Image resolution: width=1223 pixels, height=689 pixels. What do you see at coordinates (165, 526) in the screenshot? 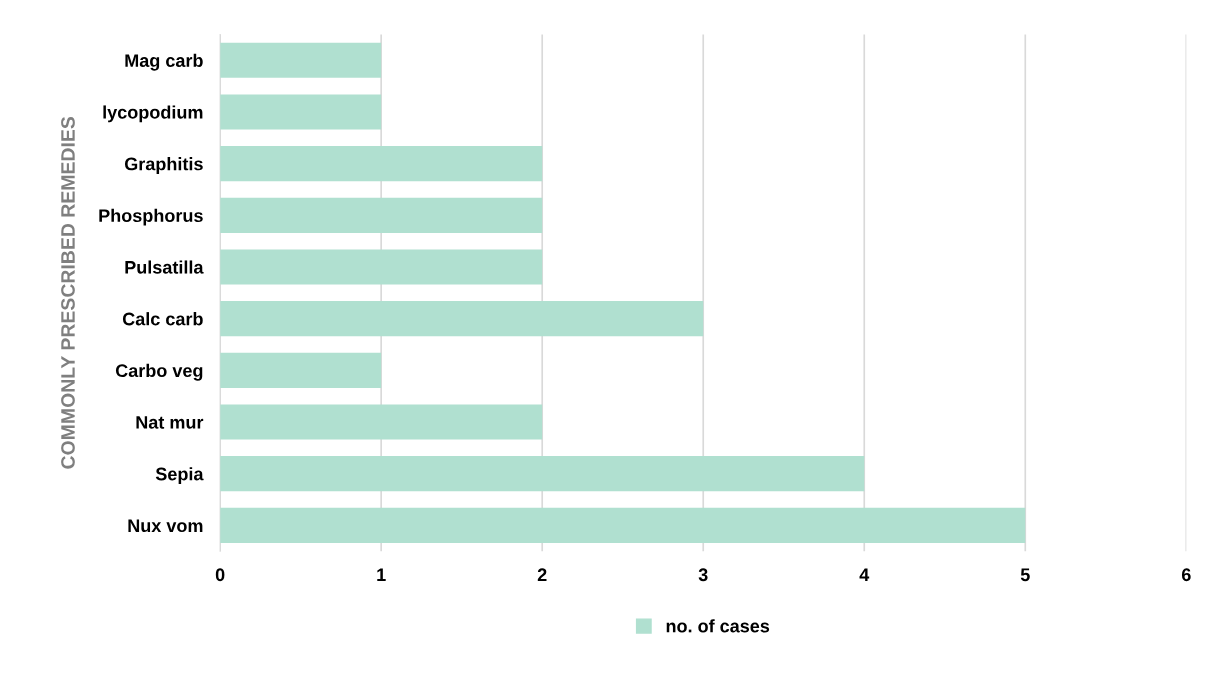
I see `y-tick-label: Nux vom` at bounding box center [165, 526].